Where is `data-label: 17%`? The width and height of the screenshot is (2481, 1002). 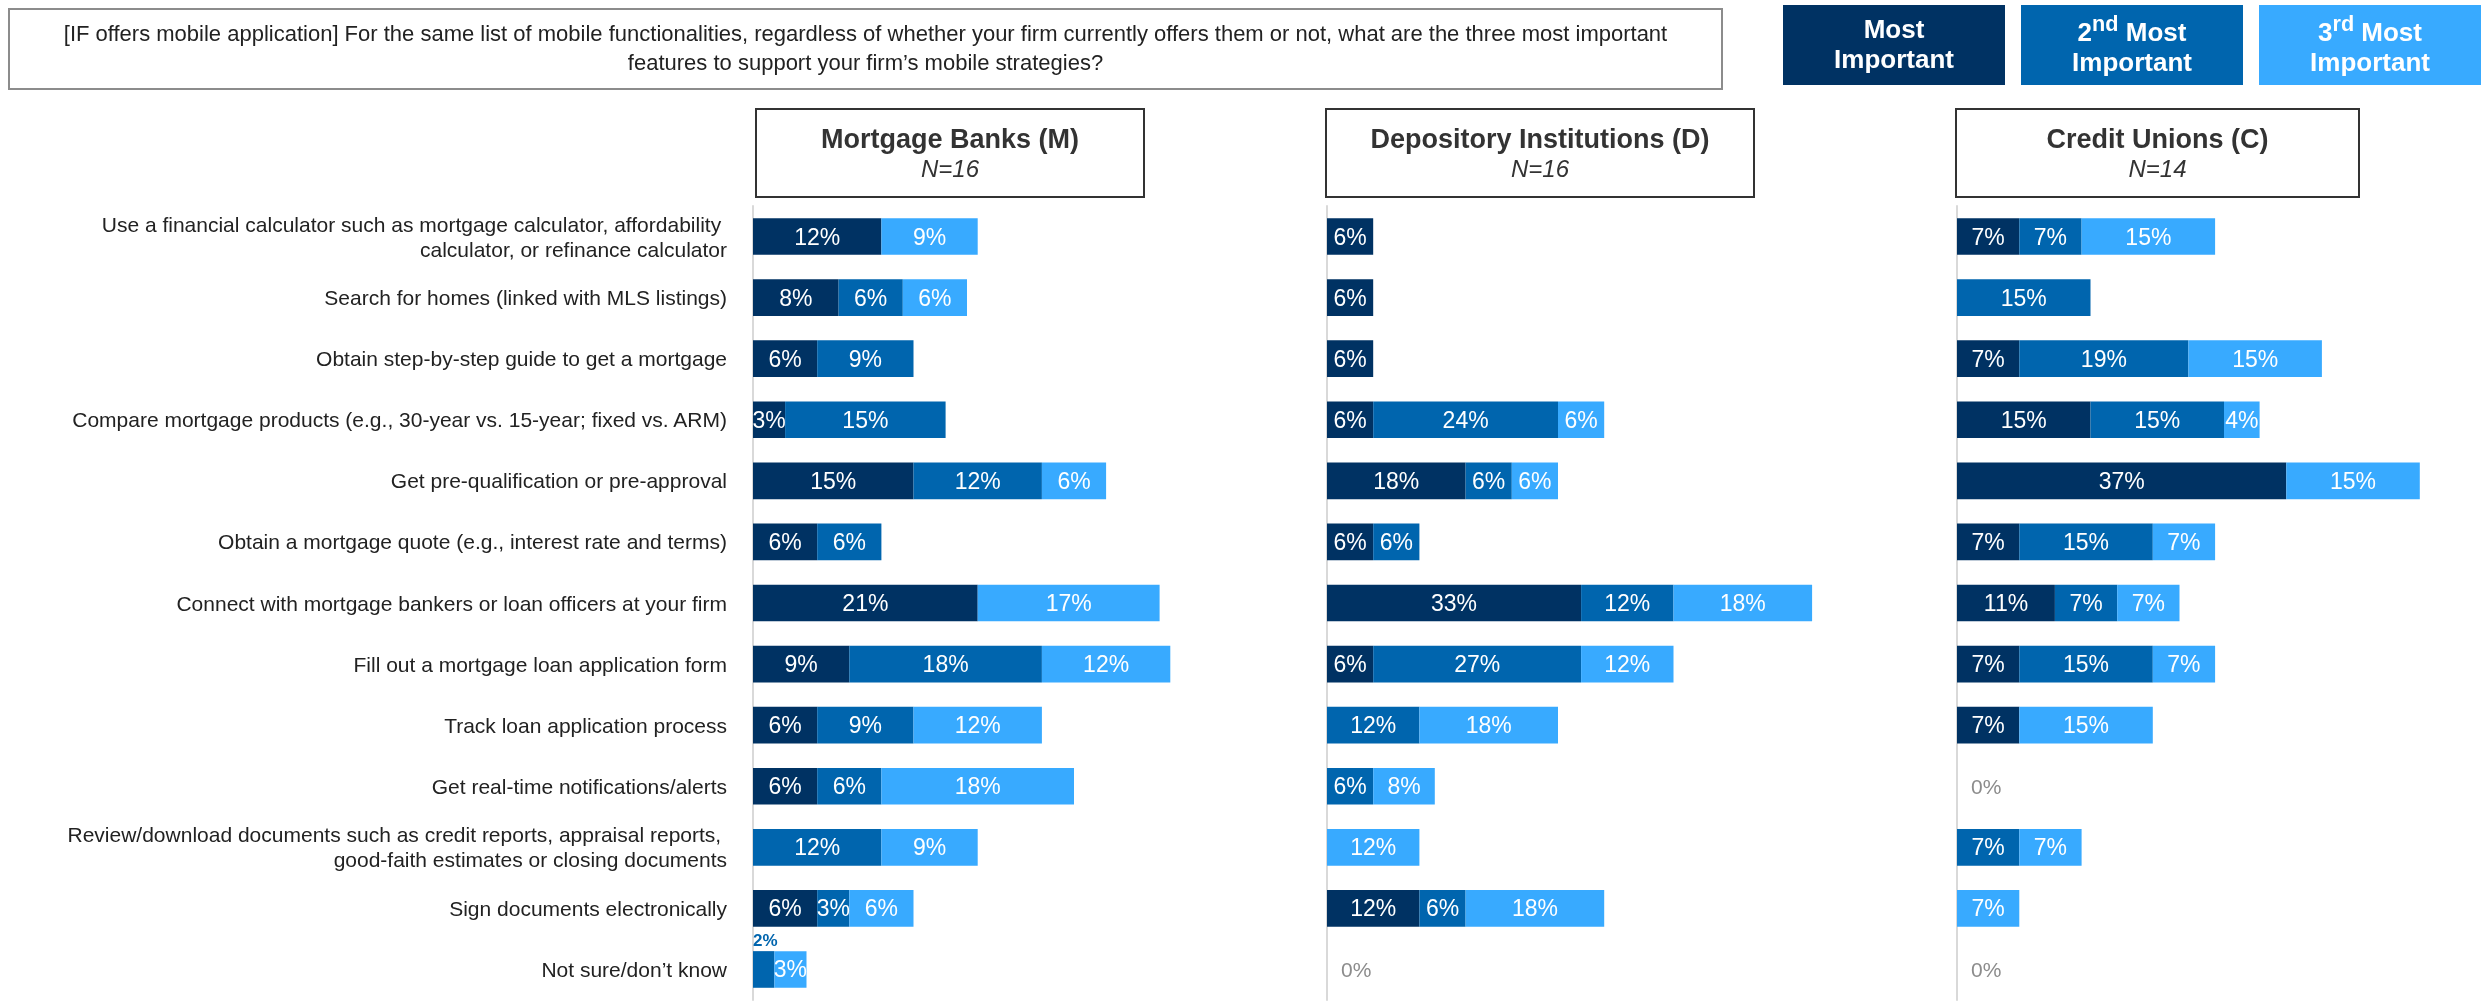 data-label: 17% is located at coordinates (1068, 603).